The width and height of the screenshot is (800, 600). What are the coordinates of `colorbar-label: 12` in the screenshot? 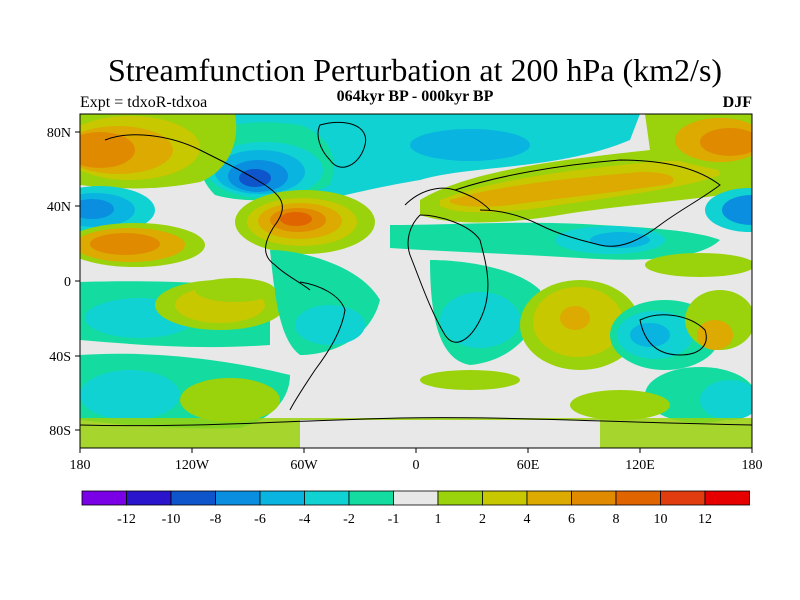 It's located at (705, 519).